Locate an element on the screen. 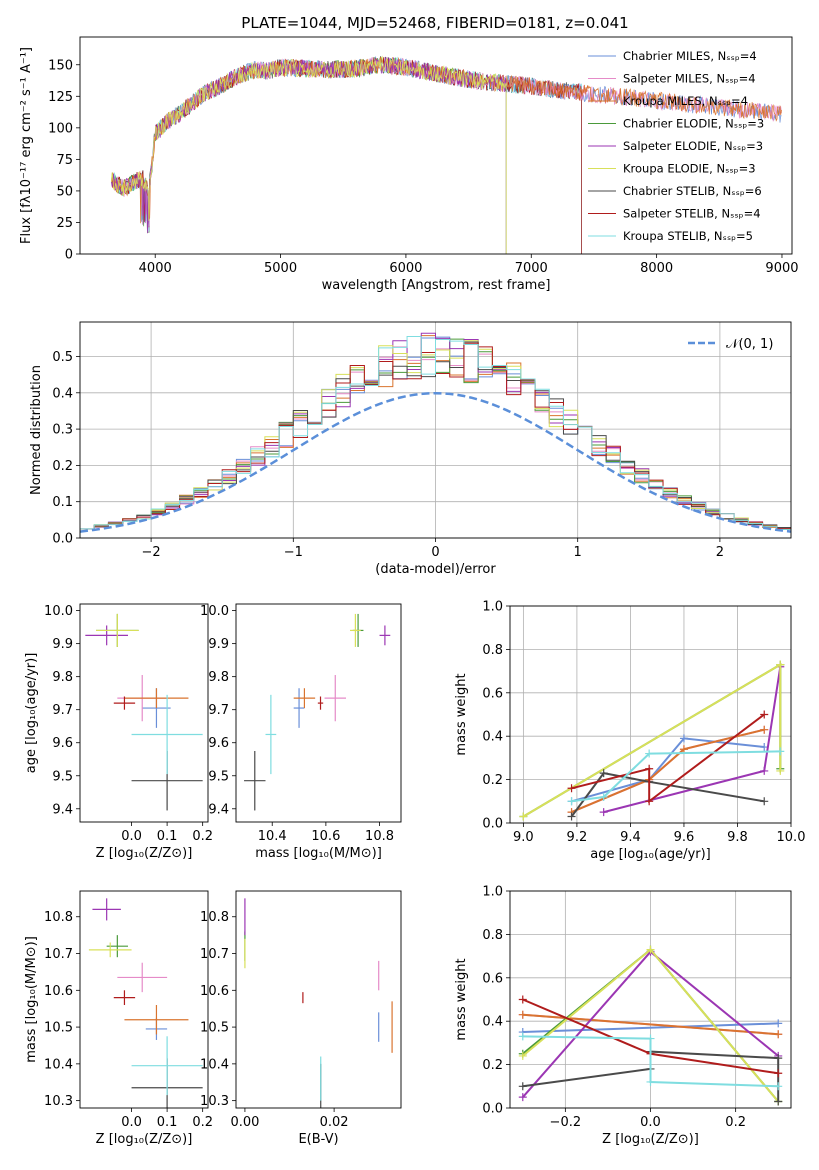  y-tick-label: 50 is located at coordinates (64, 191).